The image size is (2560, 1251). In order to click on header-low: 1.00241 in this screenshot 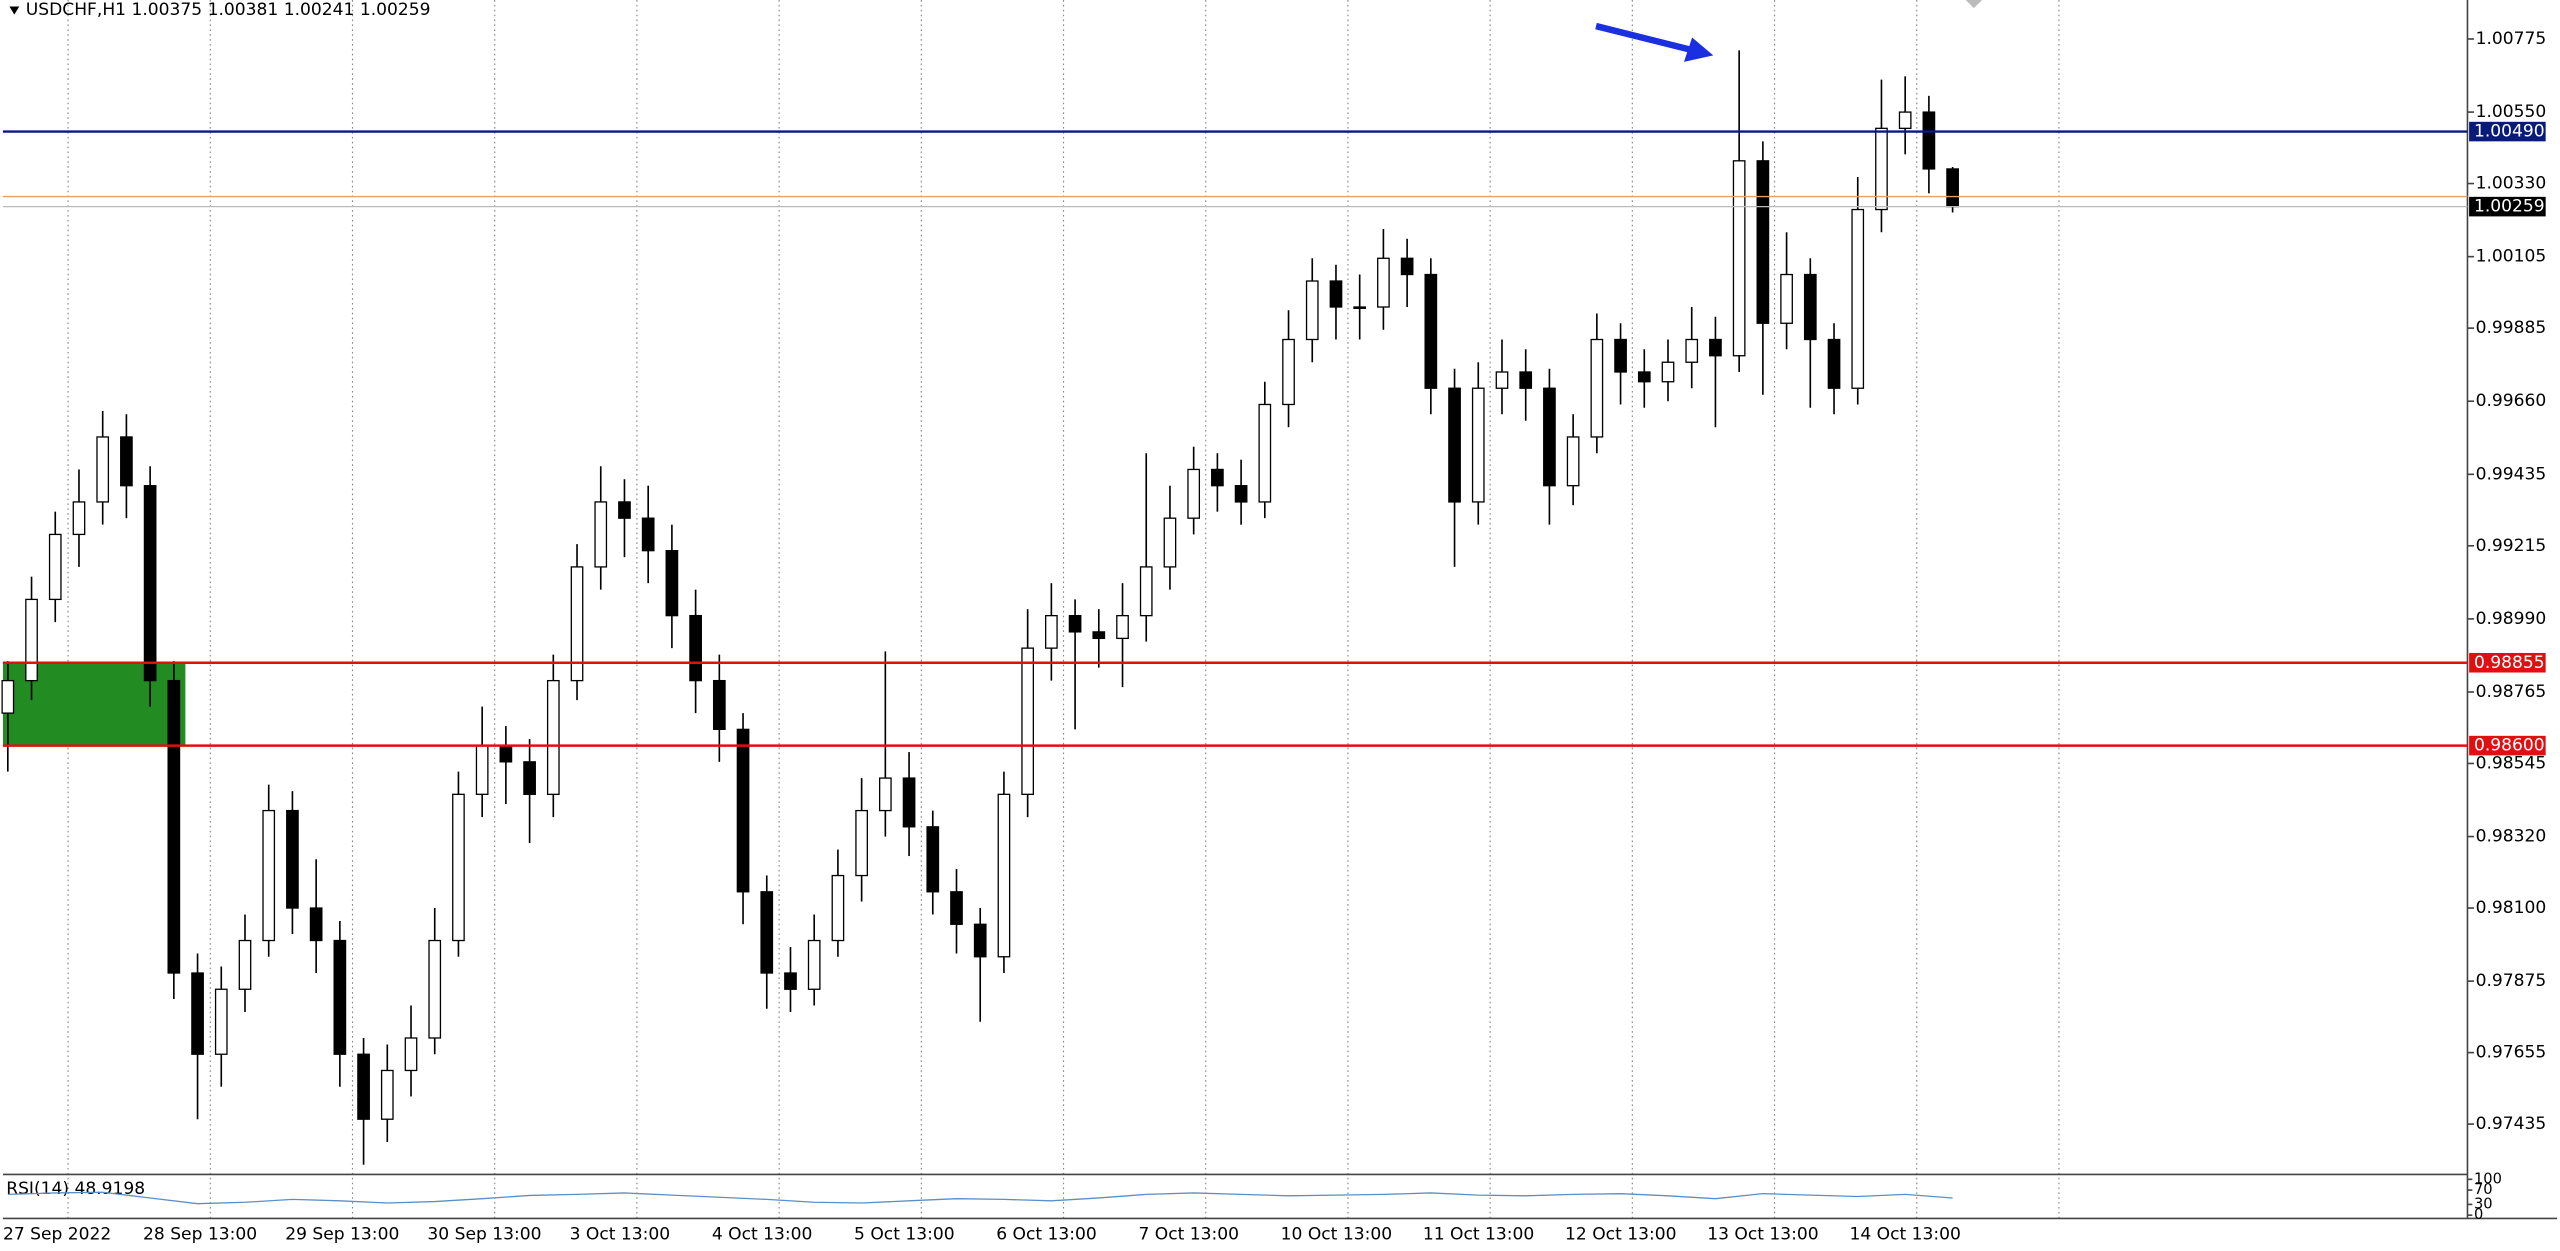, I will do `click(319, 10)`.